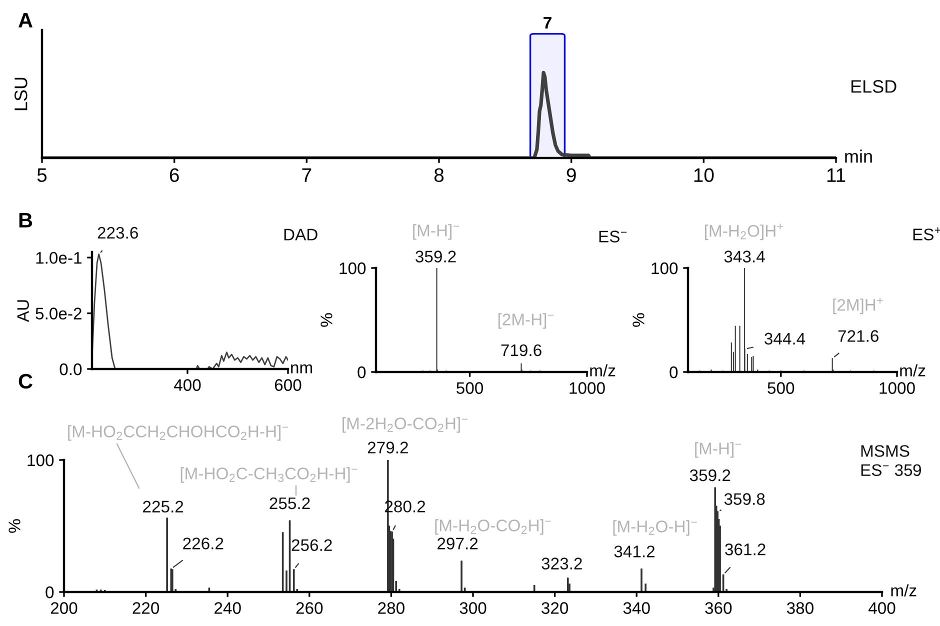 This screenshot has height=626, width=940. What do you see at coordinates (473, 608) in the screenshot?
I see `x-tick-label: 300` at bounding box center [473, 608].